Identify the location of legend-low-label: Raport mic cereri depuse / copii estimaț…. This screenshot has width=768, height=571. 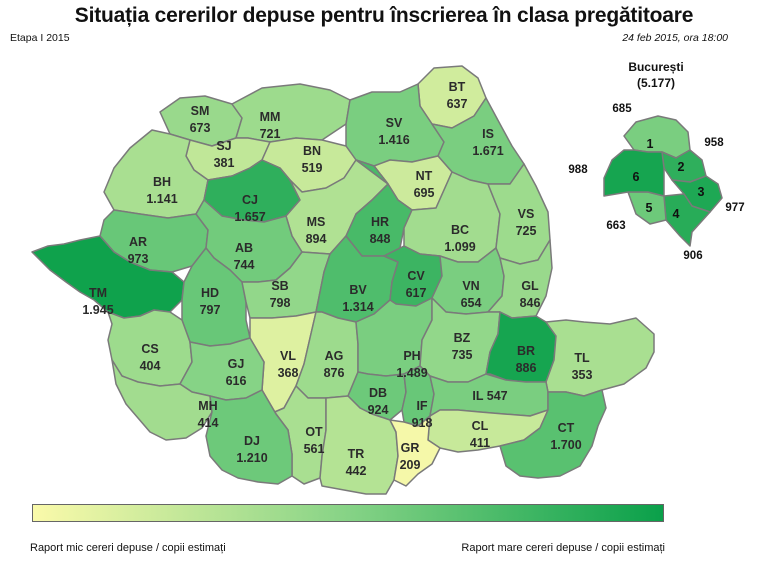
(128, 548).